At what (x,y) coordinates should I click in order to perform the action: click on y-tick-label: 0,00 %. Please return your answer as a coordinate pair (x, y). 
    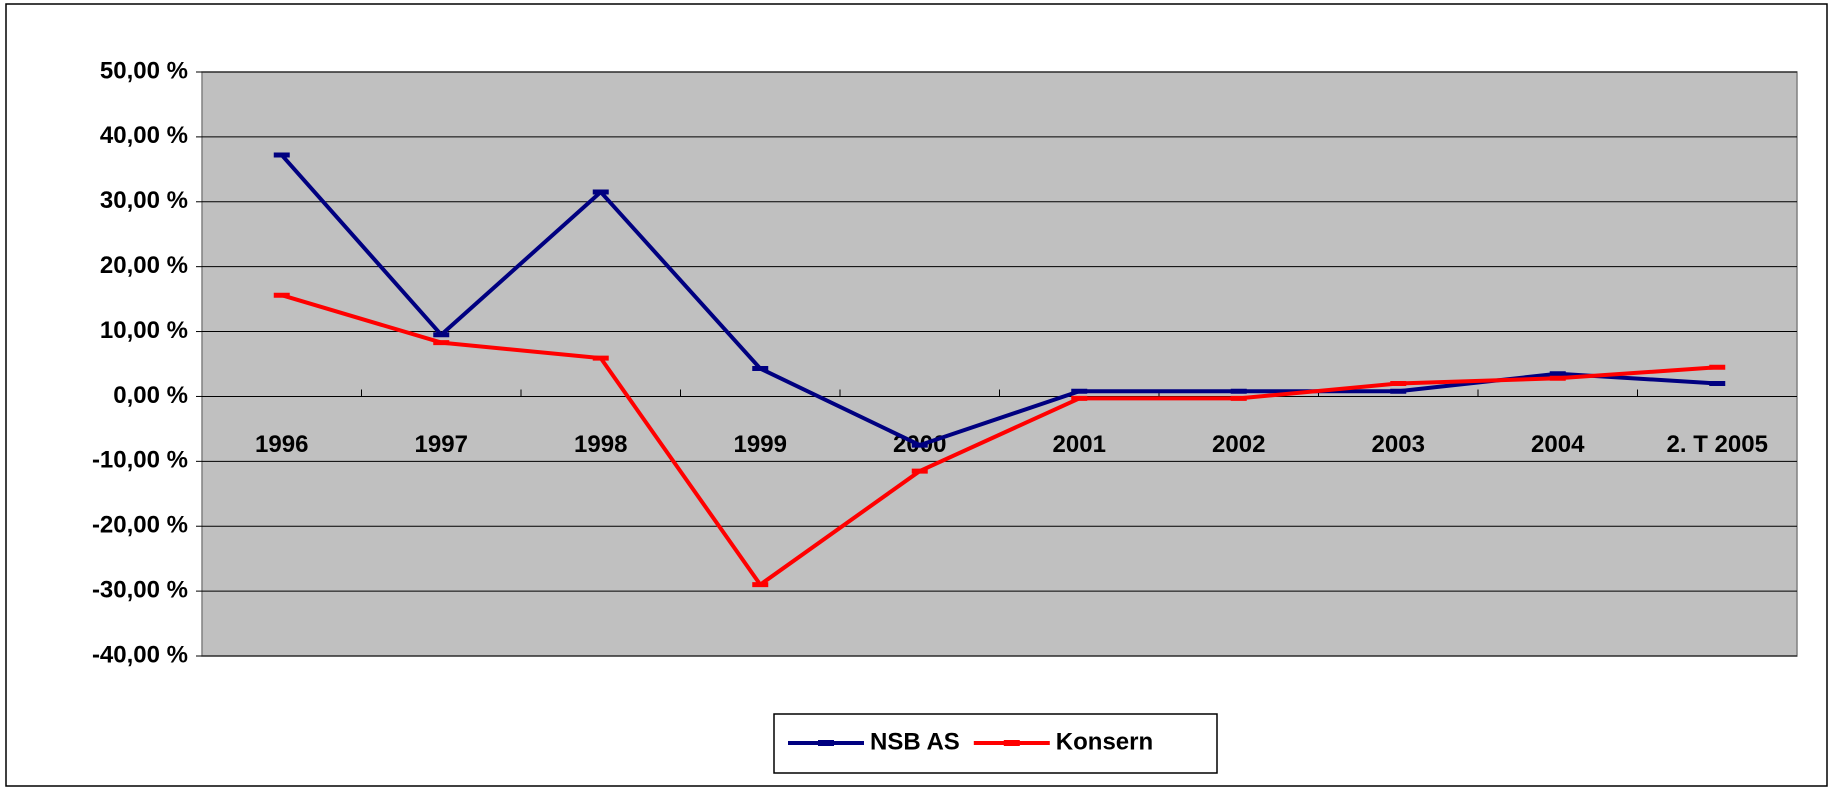
    Looking at the image, I should click on (150, 395).